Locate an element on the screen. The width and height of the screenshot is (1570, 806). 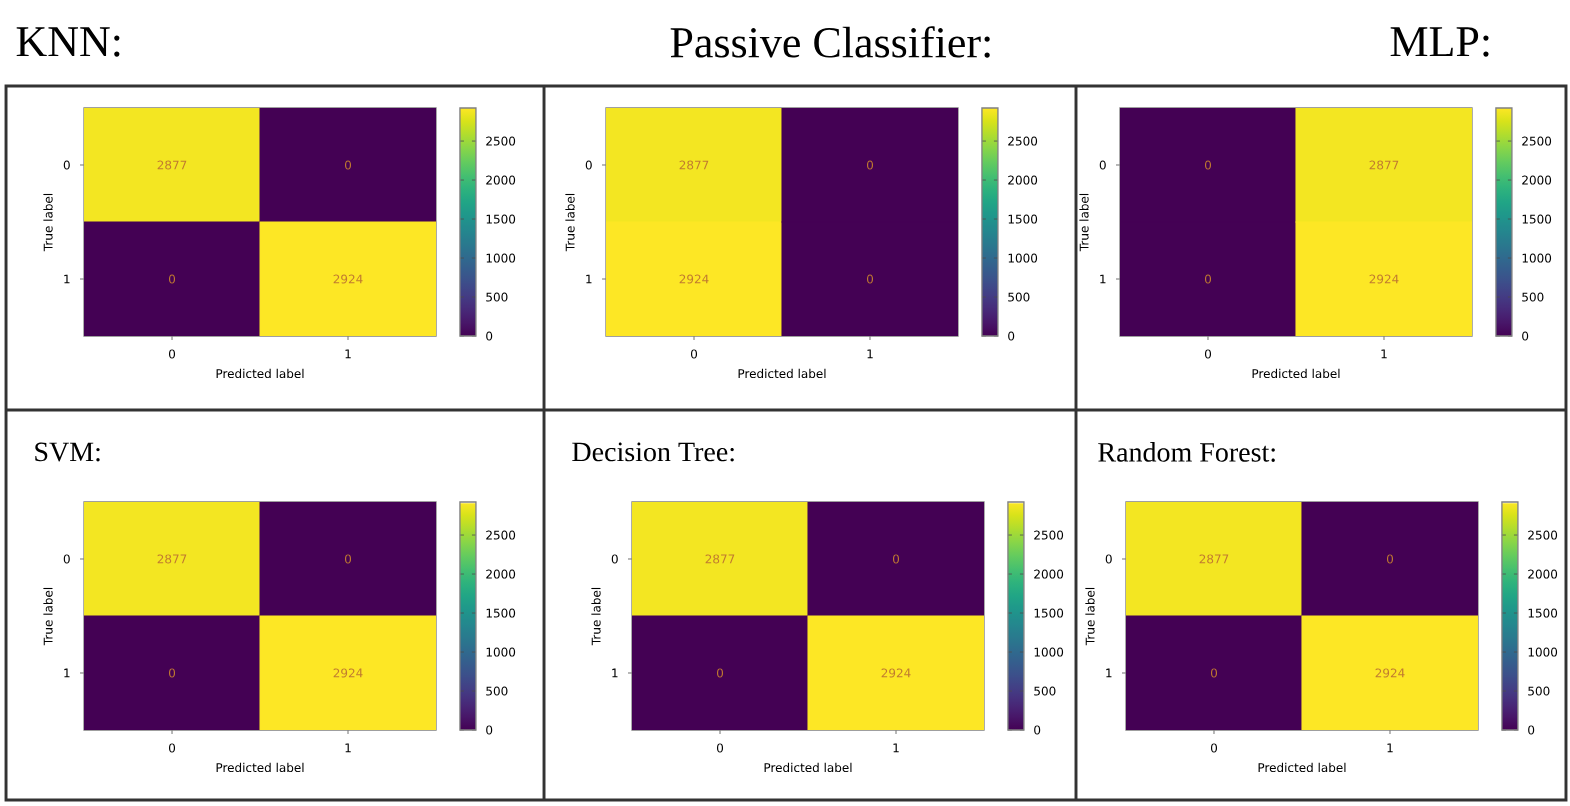
chart-title: KNN: is located at coordinates (68, 42).